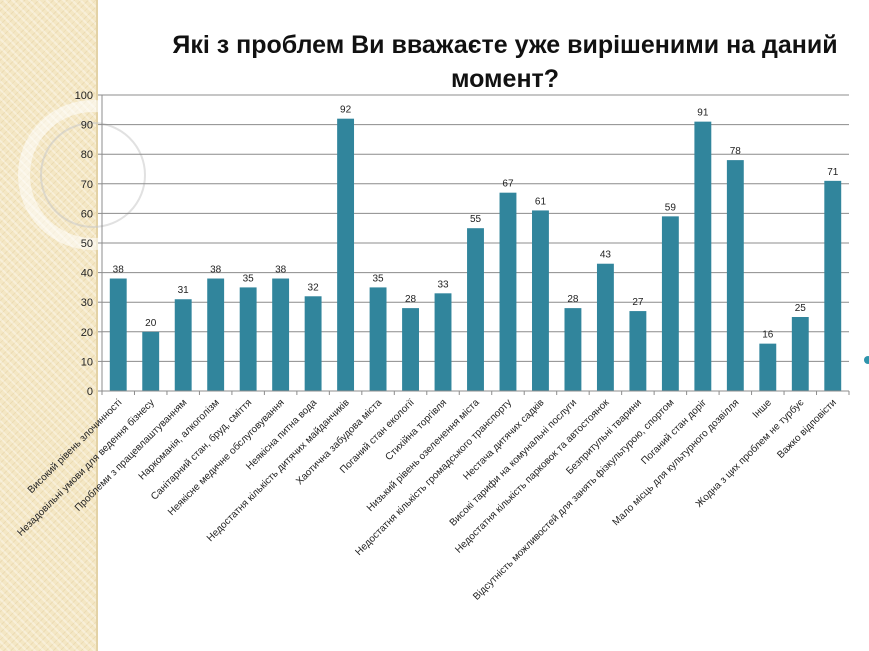  Describe the element at coordinates (638, 302) in the screenshot. I see `bar-value-label: 27` at that location.